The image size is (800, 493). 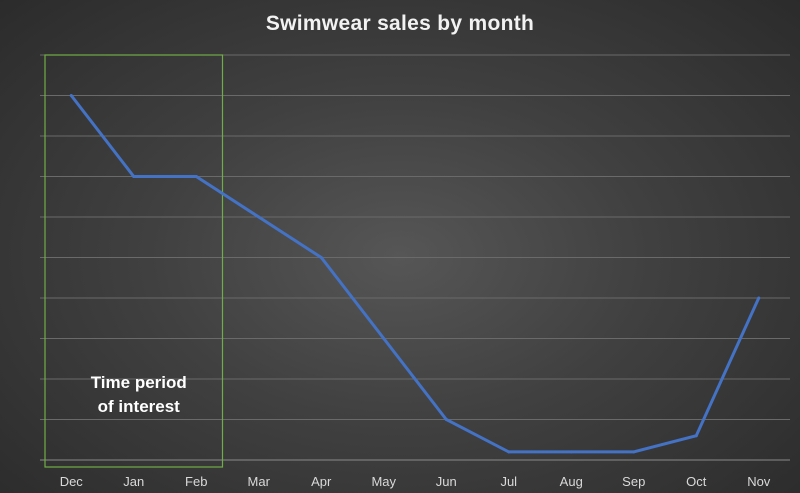 What do you see at coordinates (139, 382) in the screenshot?
I see `annotation-line-1: Time period` at bounding box center [139, 382].